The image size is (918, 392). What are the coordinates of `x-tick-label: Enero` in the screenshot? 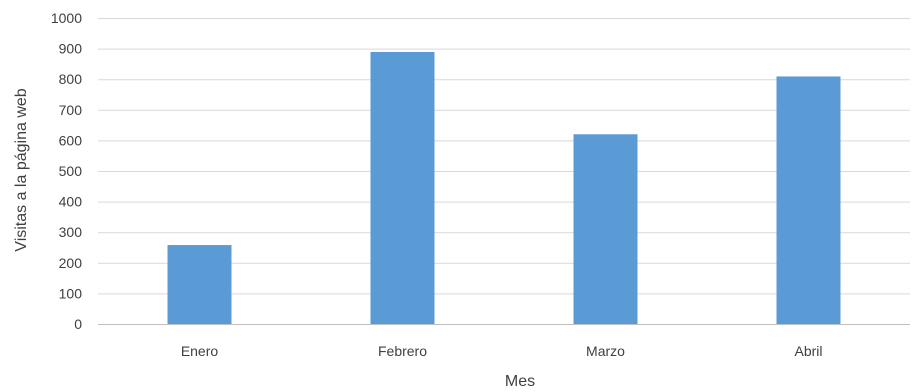 It's located at (200, 351).